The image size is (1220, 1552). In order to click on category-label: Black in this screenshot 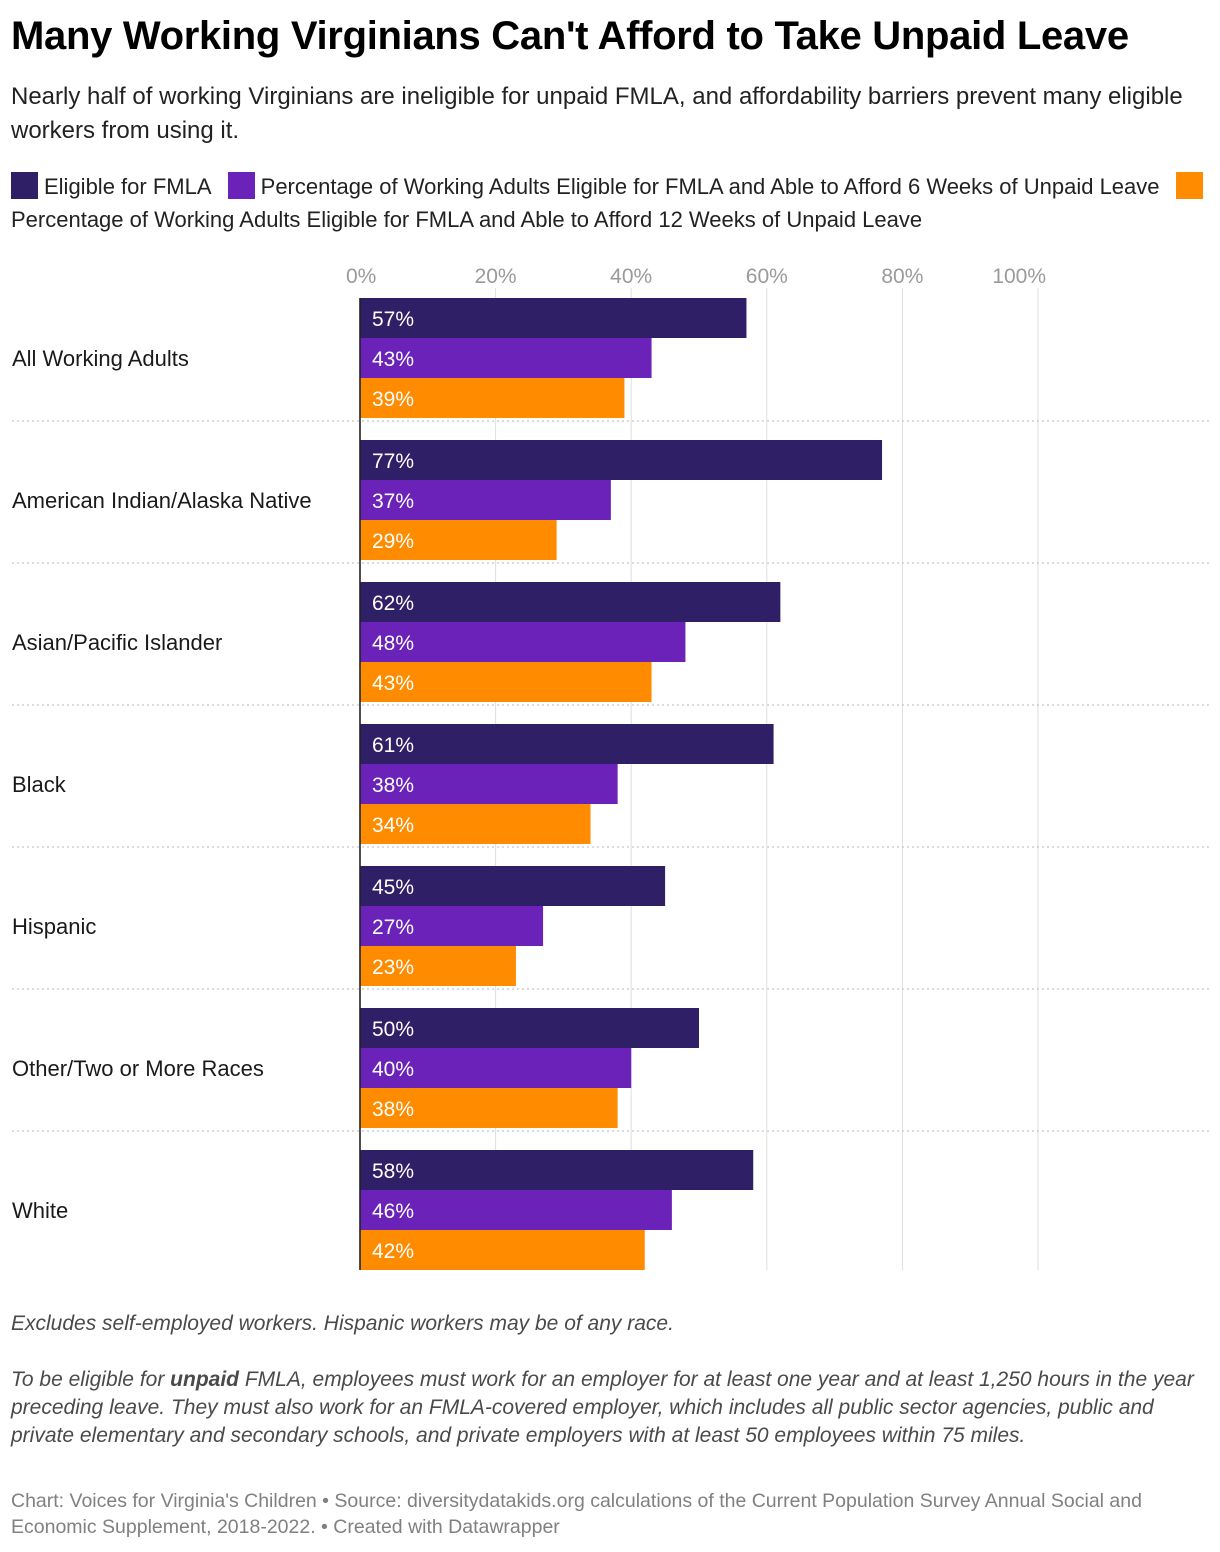, I will do `click(39, 784)`.